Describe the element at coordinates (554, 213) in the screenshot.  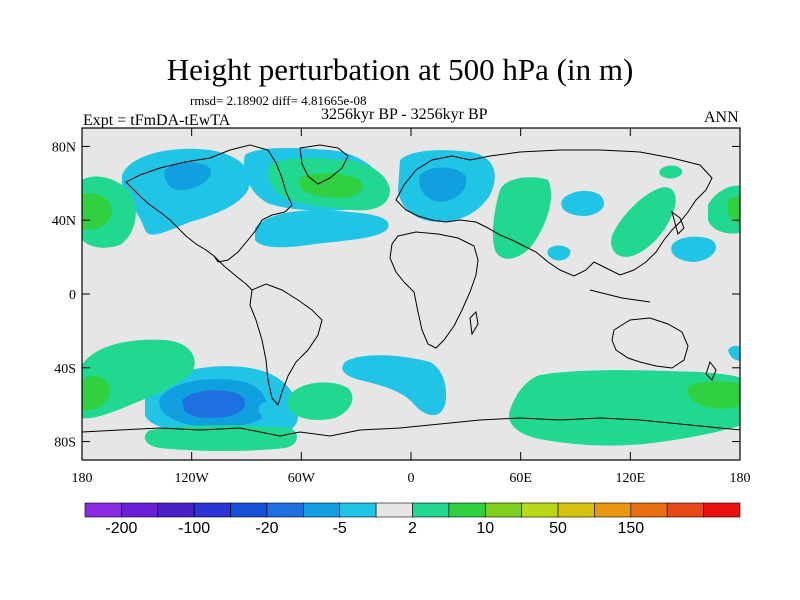
I see `coastline-eurasia` at that location.